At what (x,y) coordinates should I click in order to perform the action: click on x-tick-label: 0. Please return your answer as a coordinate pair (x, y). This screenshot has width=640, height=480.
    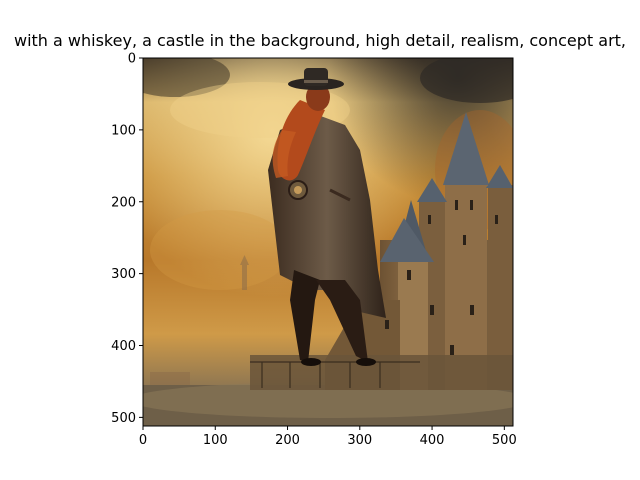
    Looking at the image, I should click on (143, 440).